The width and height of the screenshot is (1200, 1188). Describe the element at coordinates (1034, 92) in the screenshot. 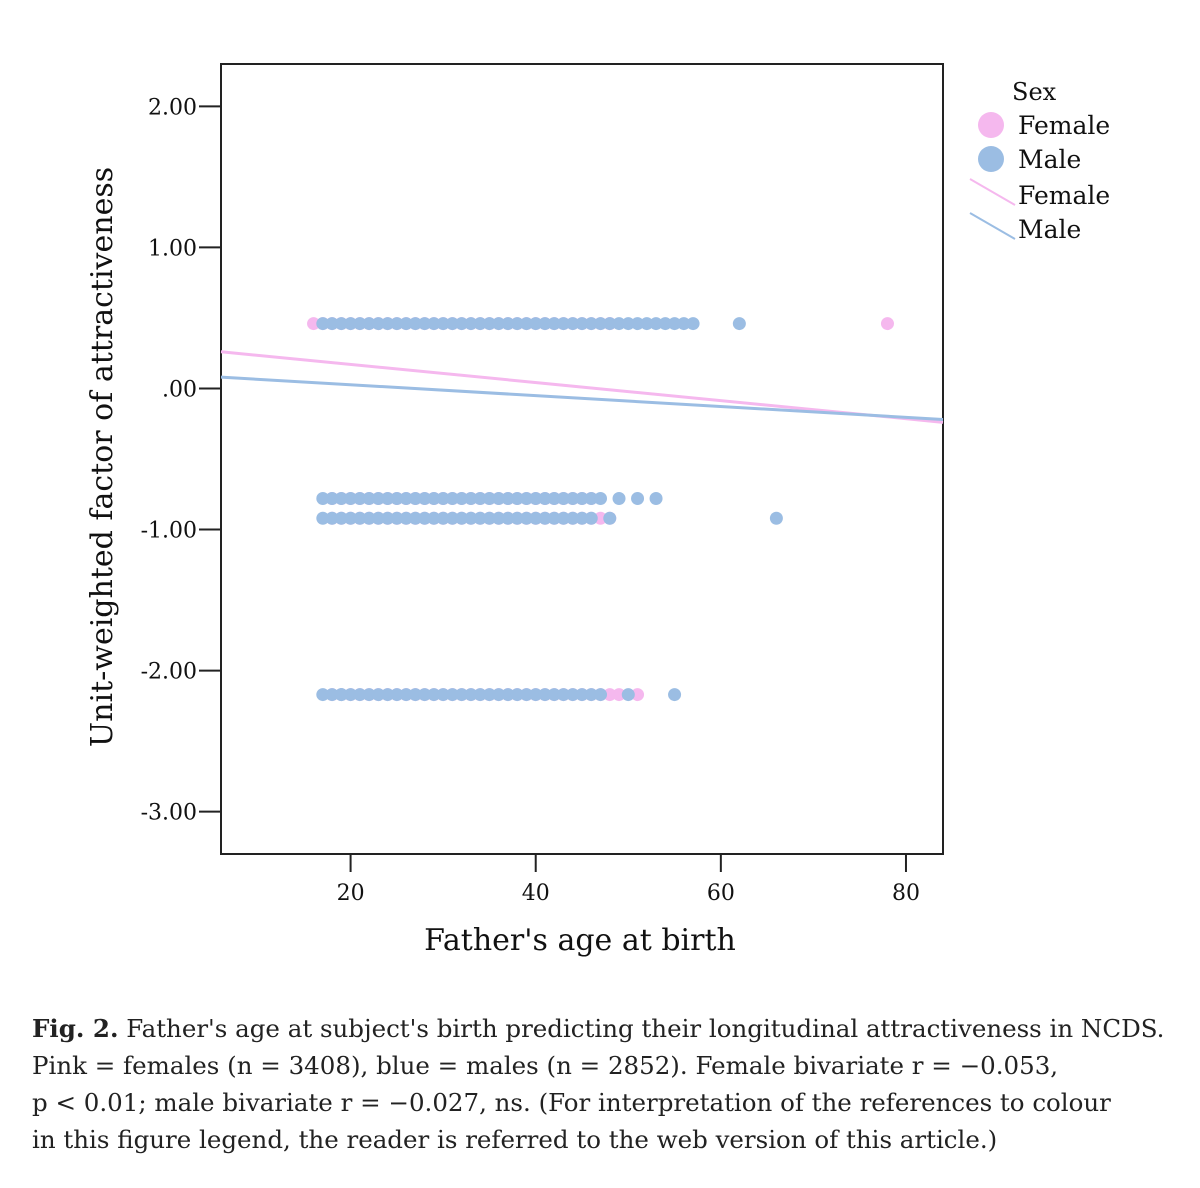

I see `legend-title: Sex` at that location.